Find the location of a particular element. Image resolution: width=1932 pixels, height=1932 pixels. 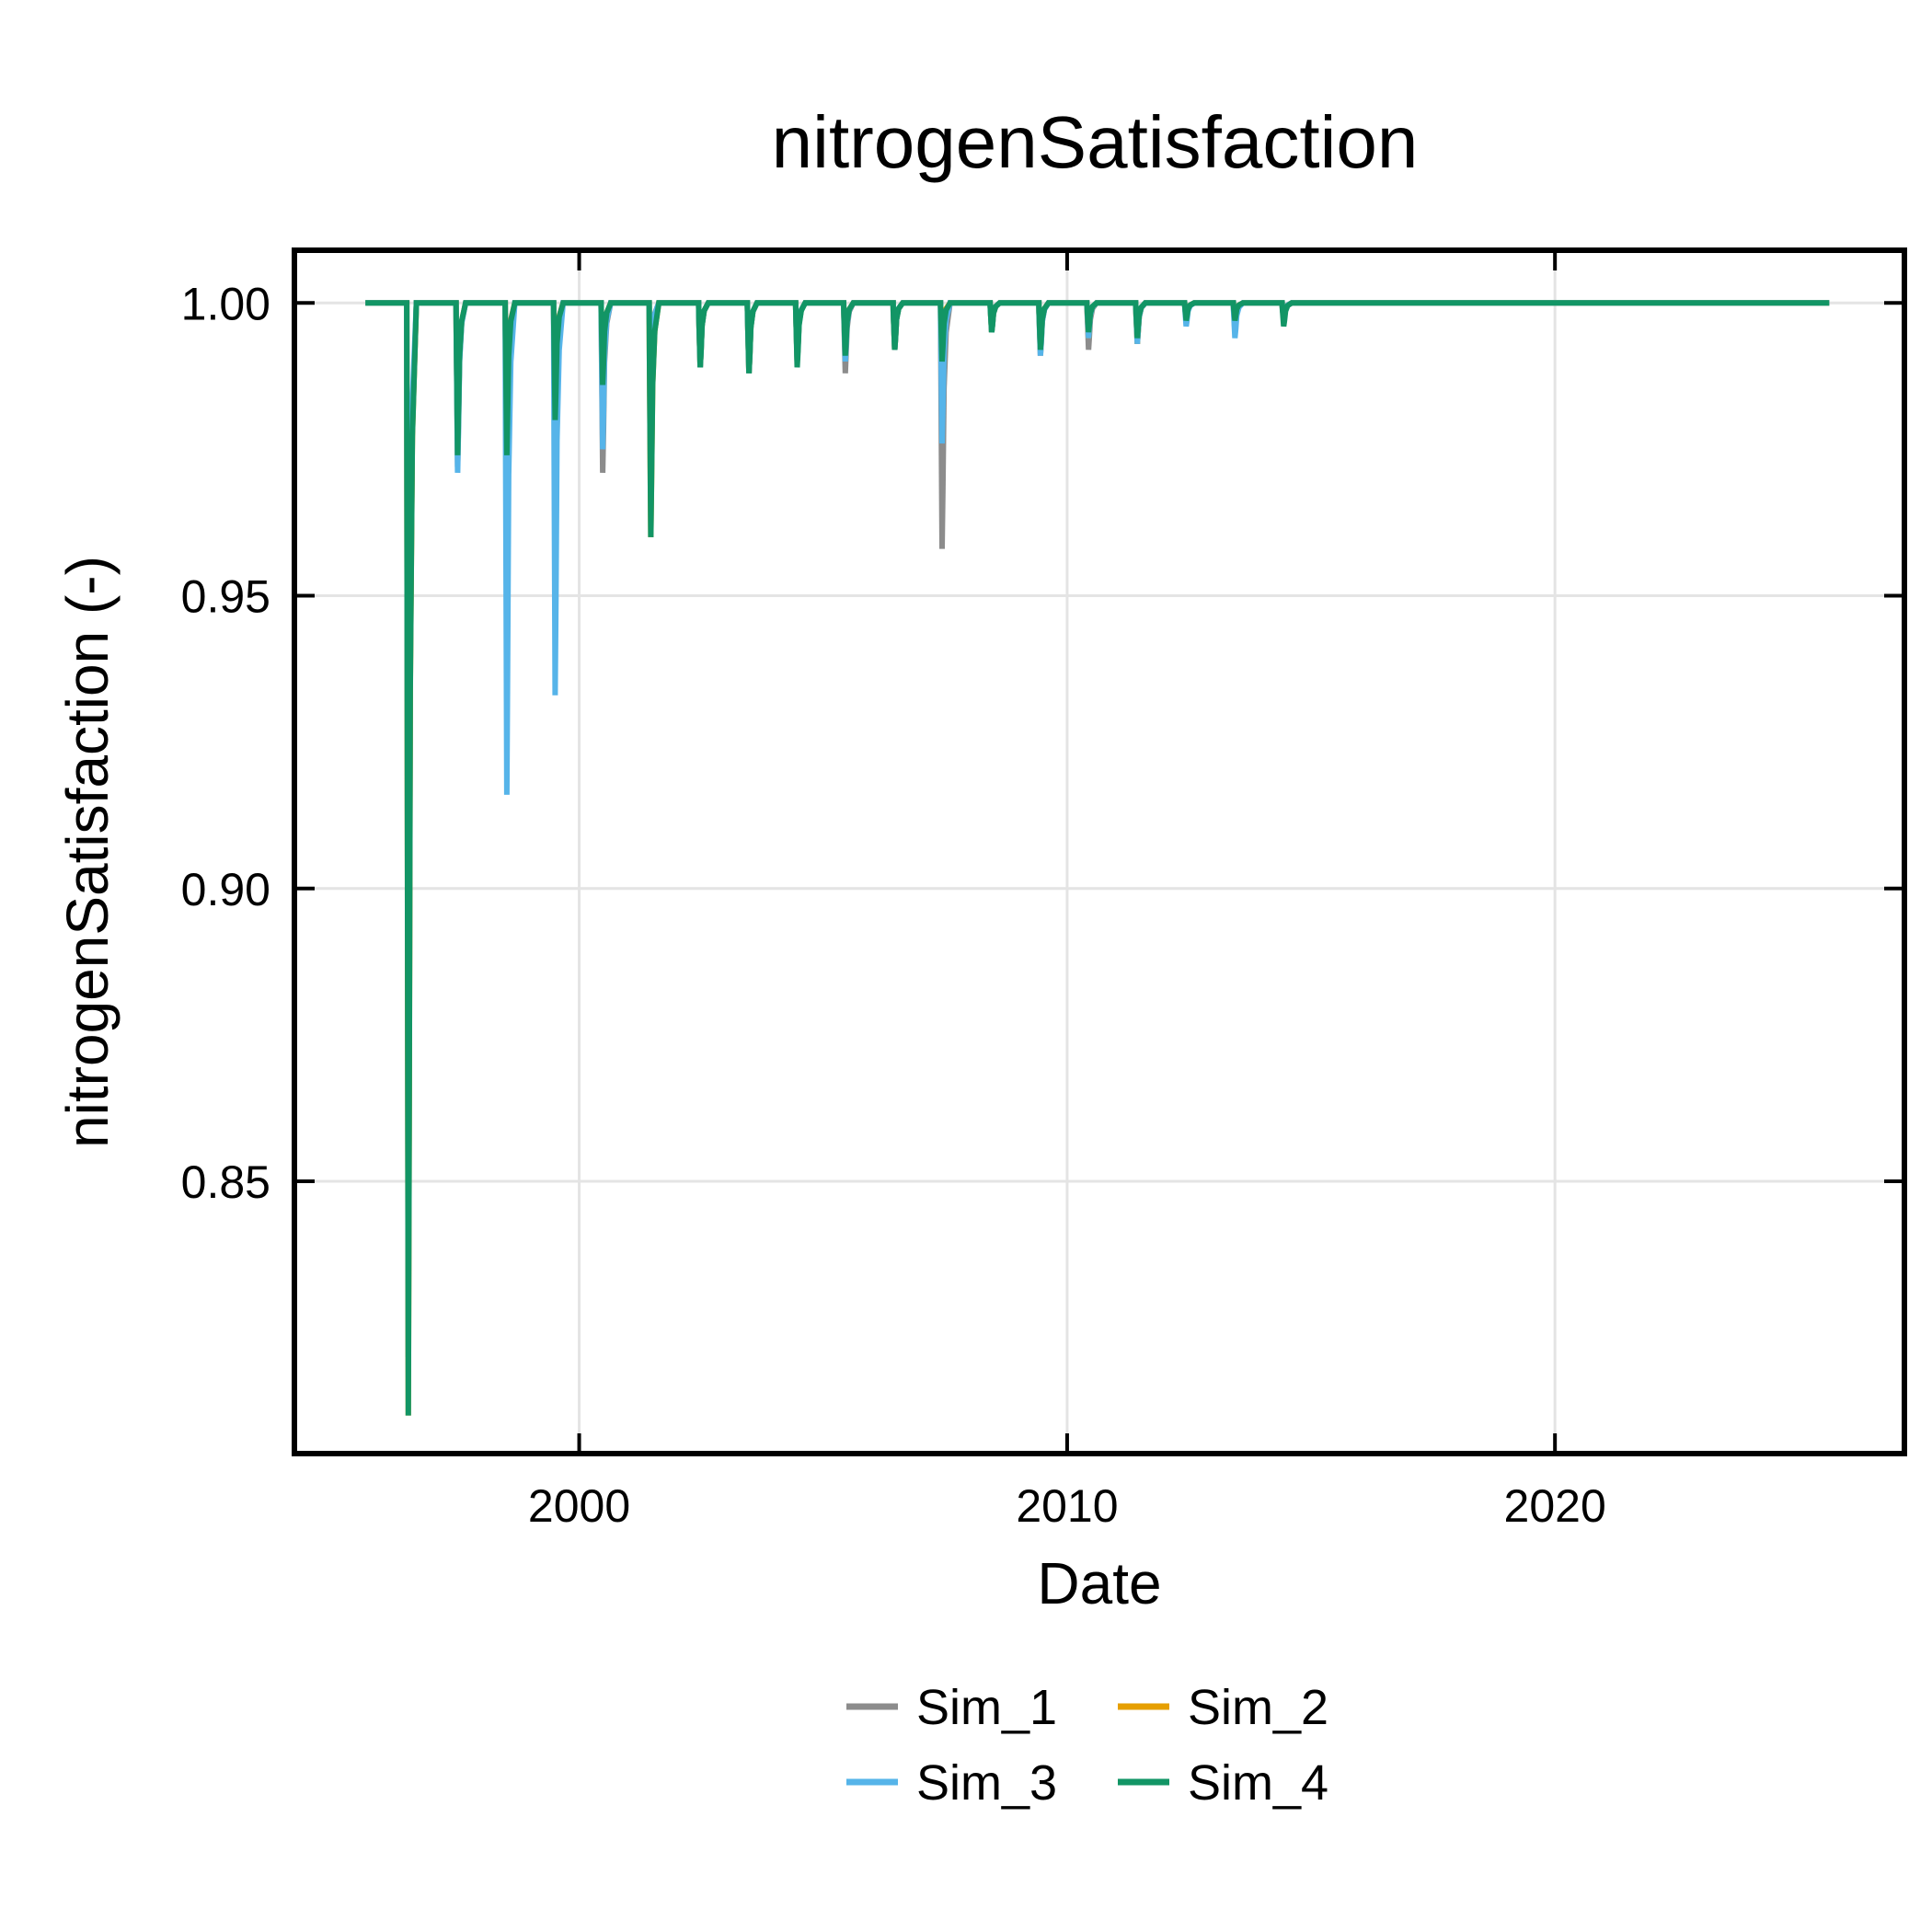

x-tick-label: 2010 is located at coordinates (1067, 1506).